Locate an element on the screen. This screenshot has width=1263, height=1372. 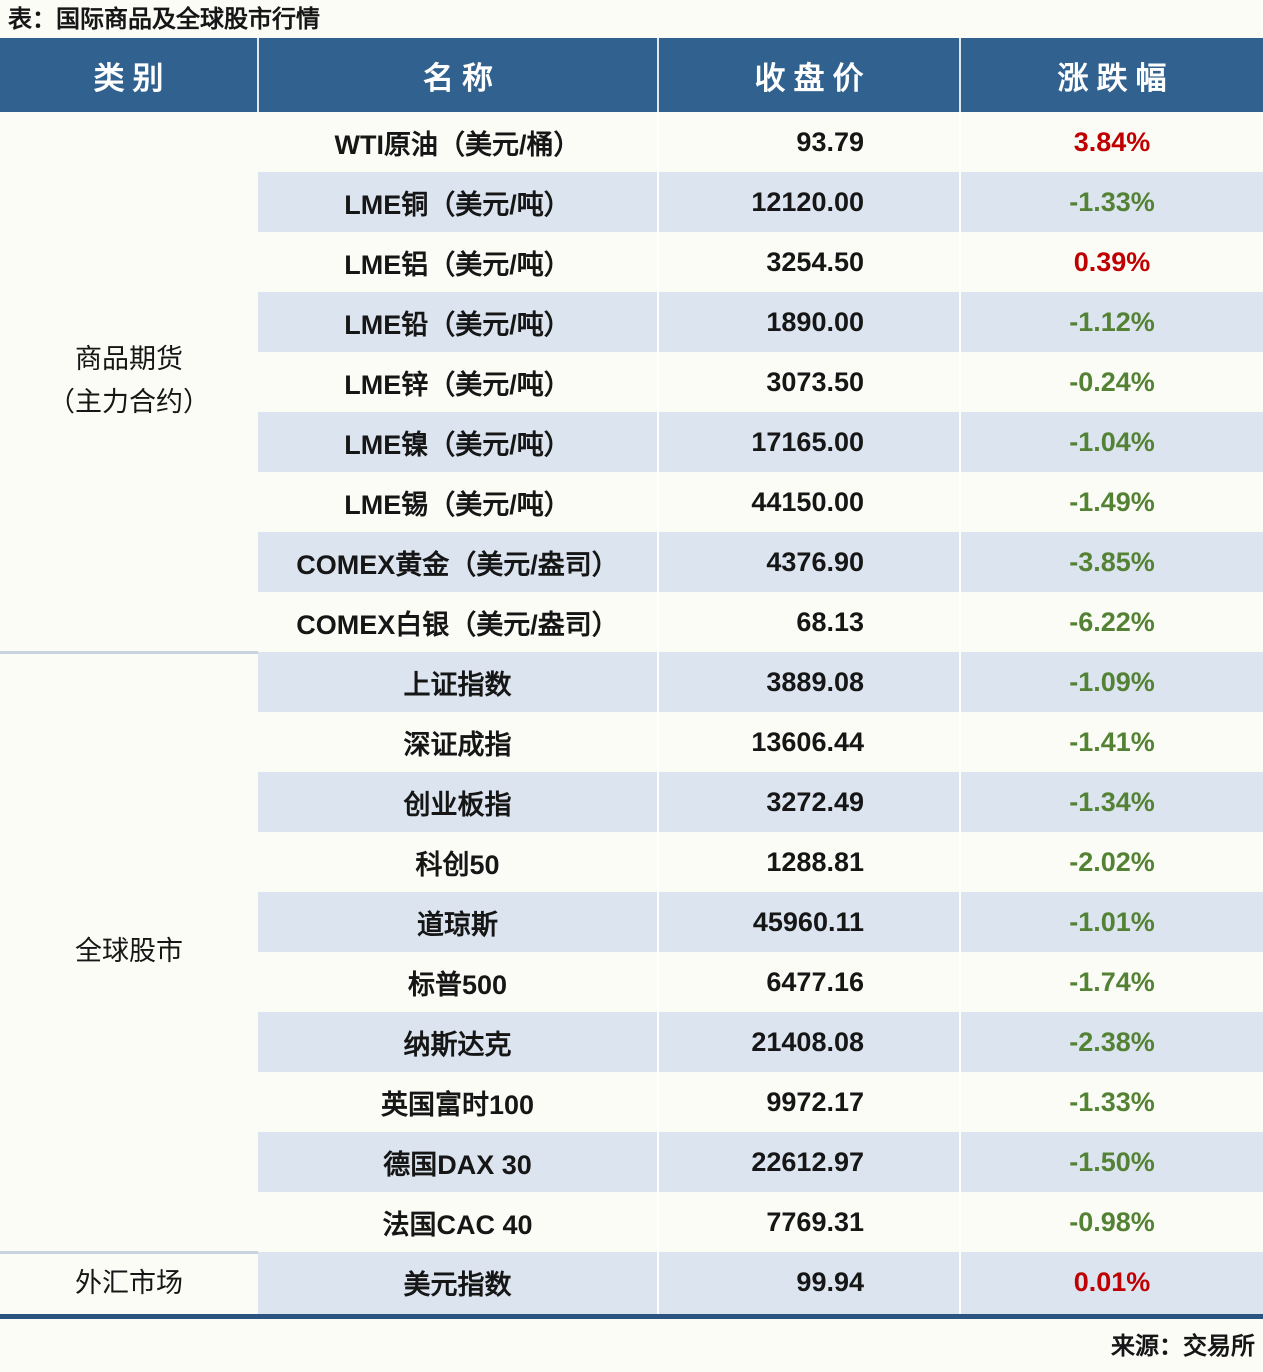
instrument-name-cell: COMEX白银（美元/盎司） is located at coordinates (458, 622).